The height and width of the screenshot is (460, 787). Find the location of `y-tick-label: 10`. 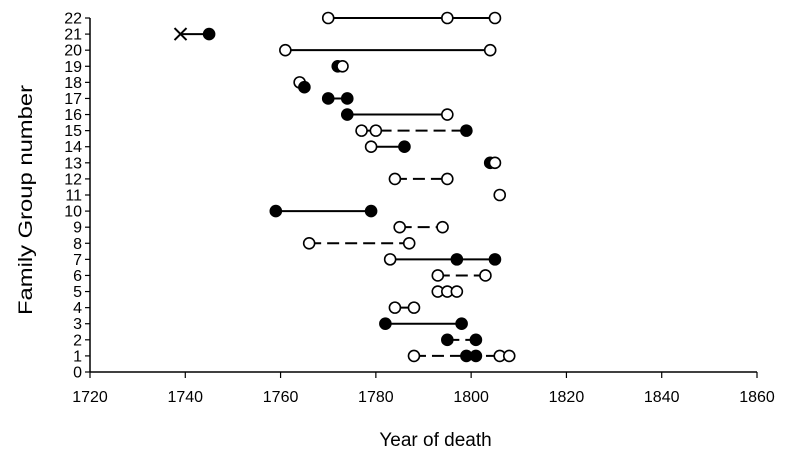

y-tick-label: 10 is located at coordinates (73, 212).